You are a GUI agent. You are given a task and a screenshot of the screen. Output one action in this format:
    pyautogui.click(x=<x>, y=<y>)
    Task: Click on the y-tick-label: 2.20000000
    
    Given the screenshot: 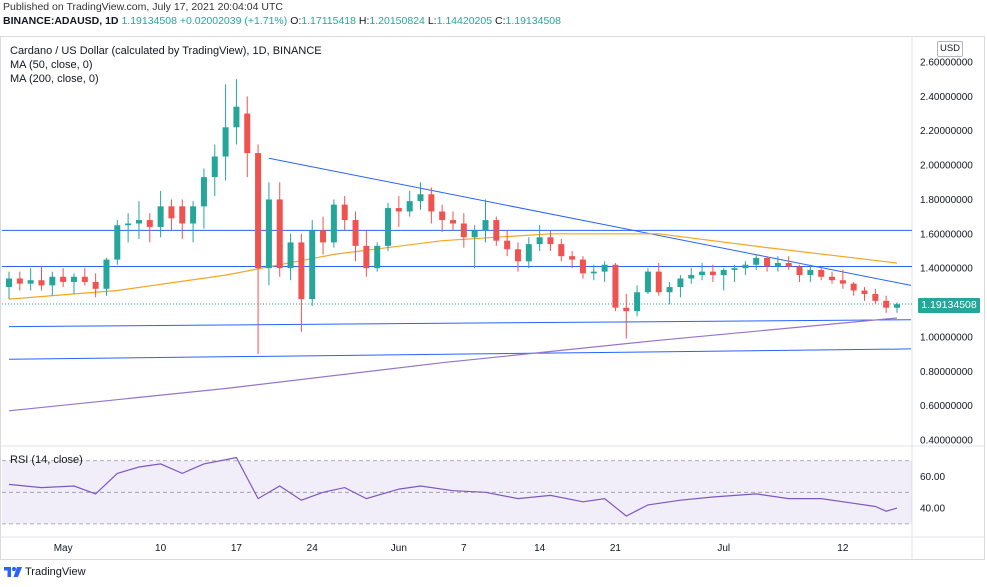 What is the action you would take?
    pyautogui.click(x=946, y=131)
    